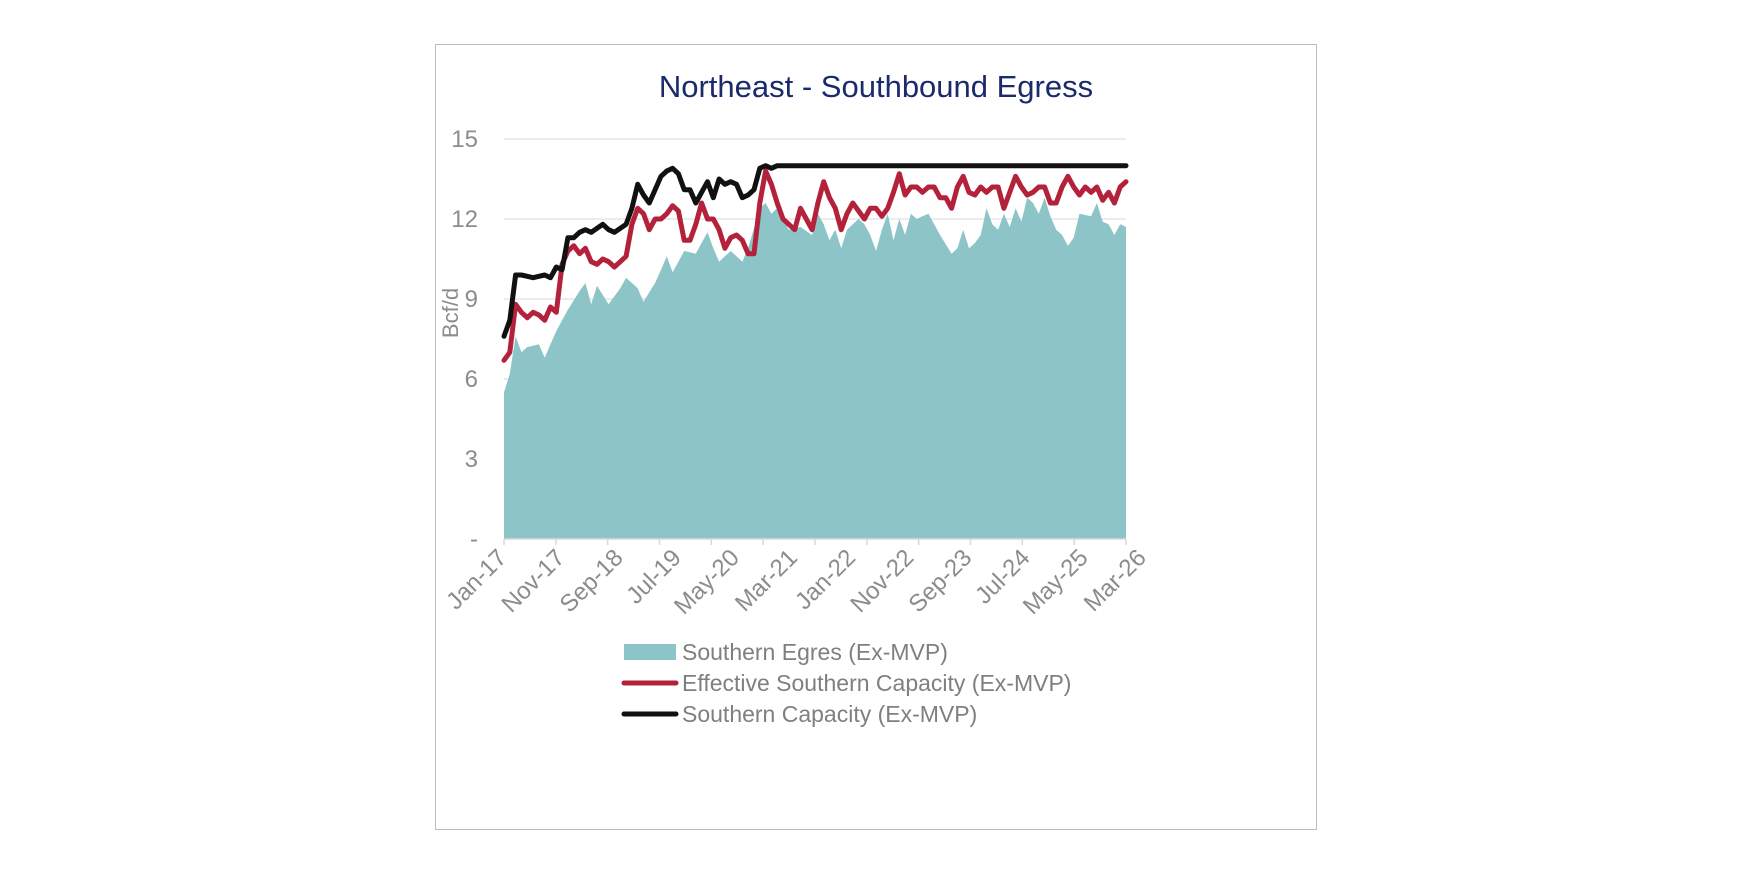 The image size is (1750, 875). Describe the element at coordinates (650, 652) in the screenshot. I see `legend-swatch` at that location.